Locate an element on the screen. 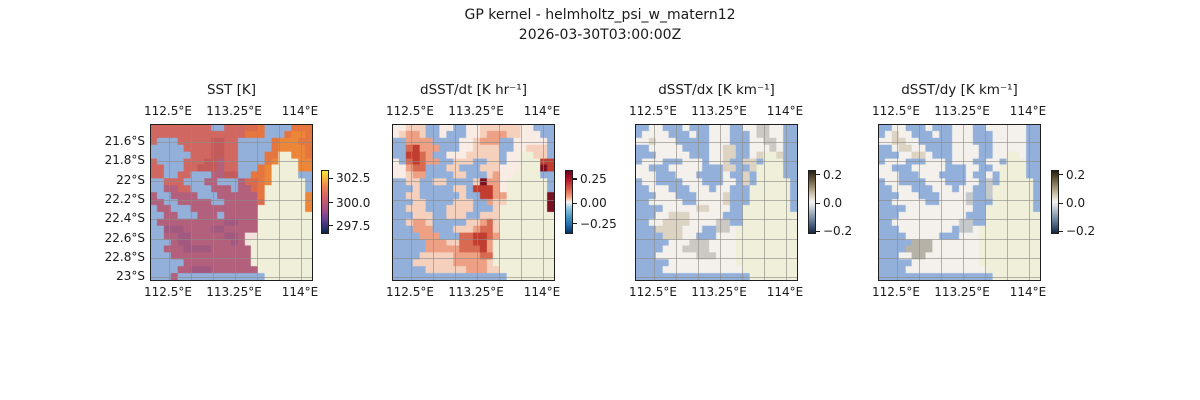 This screenshot has width=1200, height=400. colorbar-3: 0.2 0.0 −0.2 is located at coordinates (830, 203).